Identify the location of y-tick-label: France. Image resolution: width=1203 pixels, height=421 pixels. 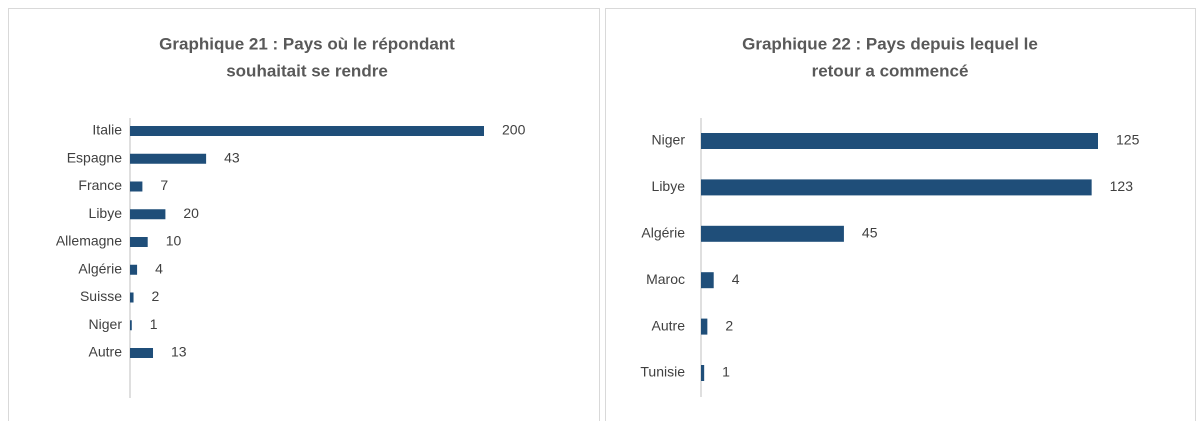
(100, 185).